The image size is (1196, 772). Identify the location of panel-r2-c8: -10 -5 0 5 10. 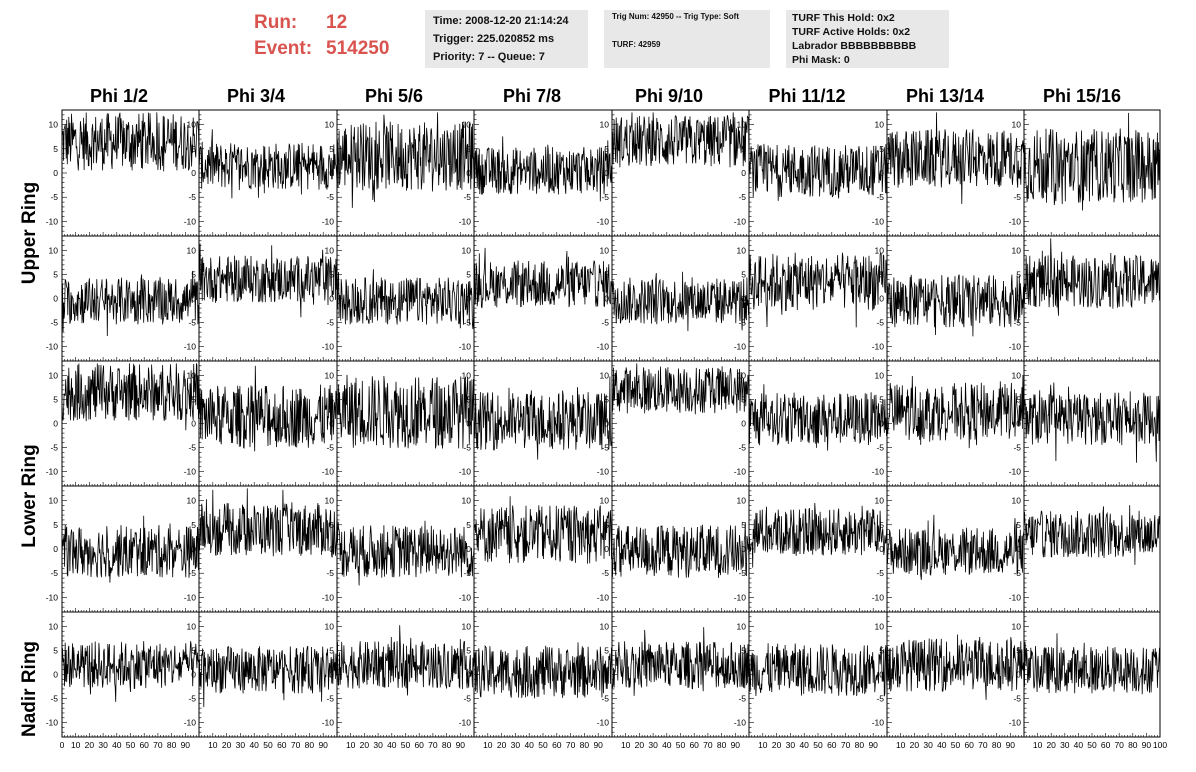
(1085, 298).